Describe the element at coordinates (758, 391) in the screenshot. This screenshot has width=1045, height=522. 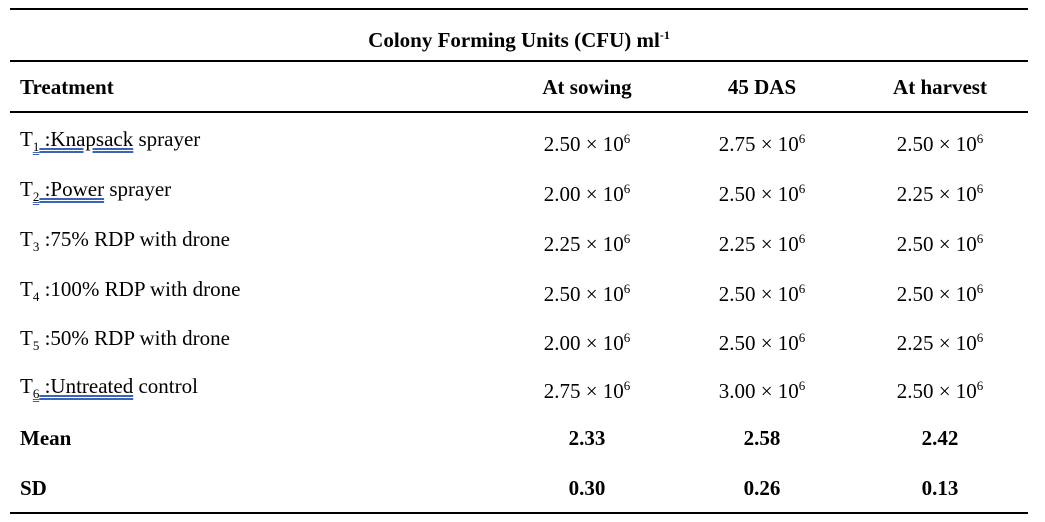
I see `cfu-mantissa: 3.00 × 10` at that location.